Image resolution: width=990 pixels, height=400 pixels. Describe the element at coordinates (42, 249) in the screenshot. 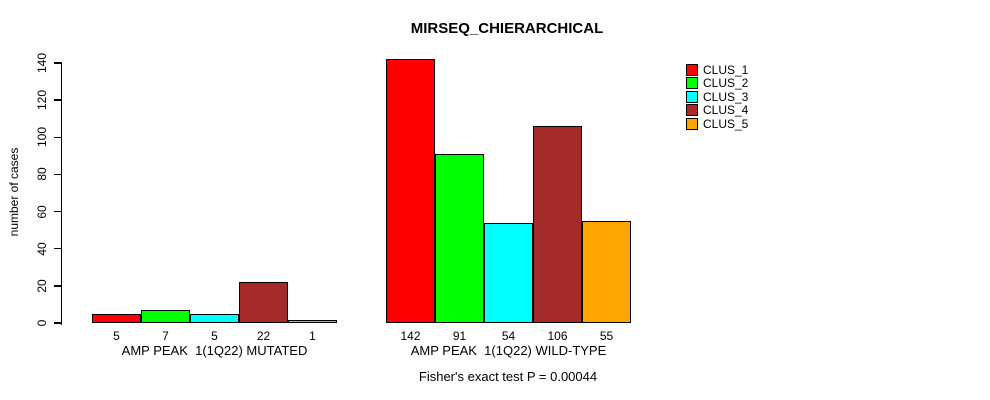

I see `y-tick-label: 40` at that location.